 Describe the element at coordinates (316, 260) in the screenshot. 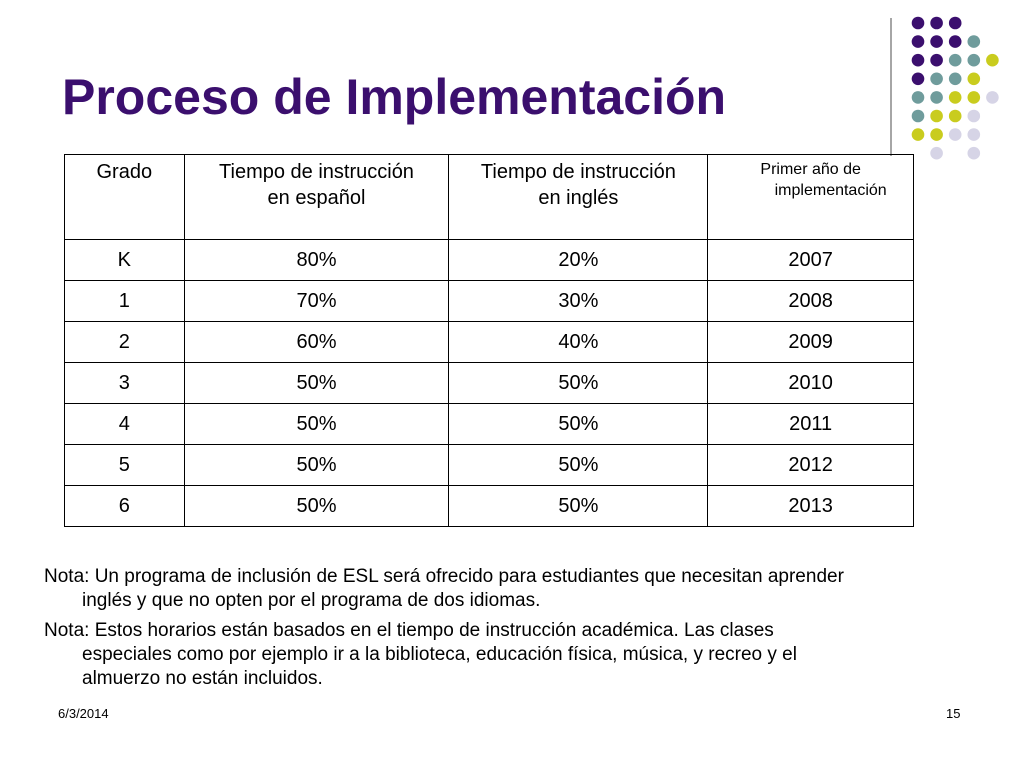

I see `cell-espanol: 80%` at that location.